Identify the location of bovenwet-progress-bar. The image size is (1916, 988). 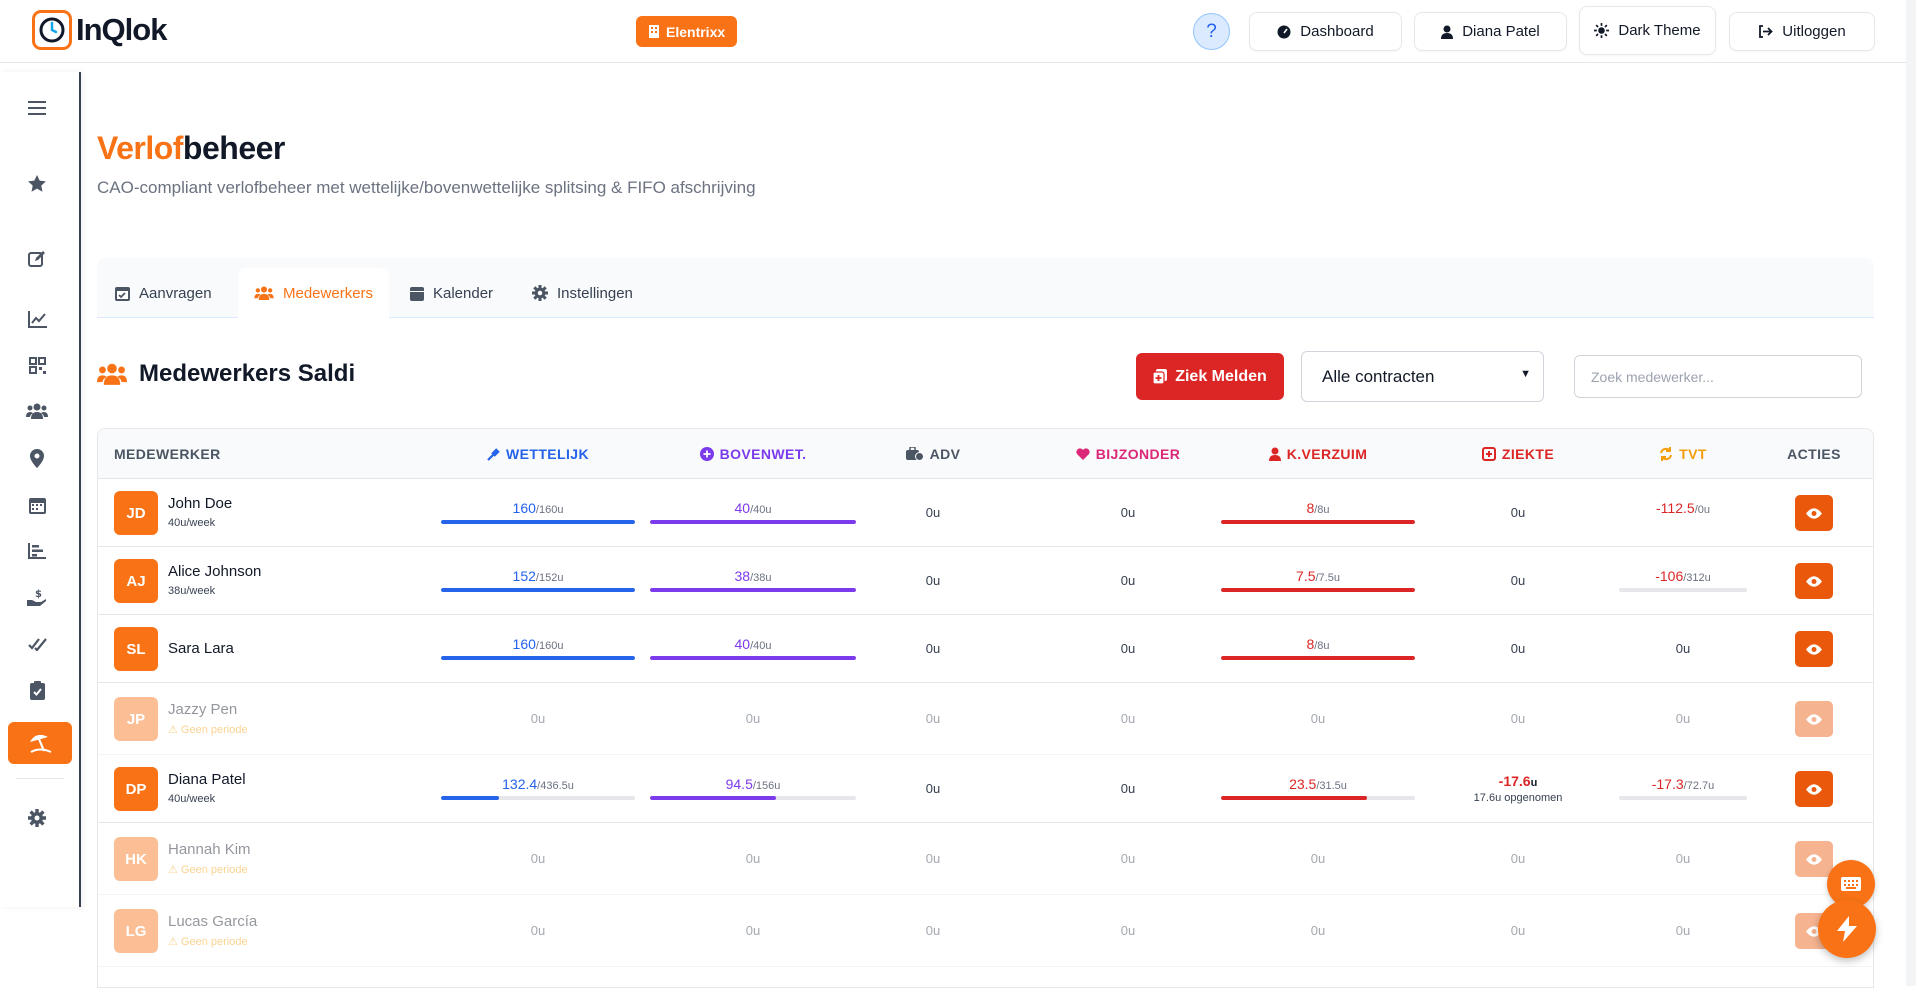
(753, 658).